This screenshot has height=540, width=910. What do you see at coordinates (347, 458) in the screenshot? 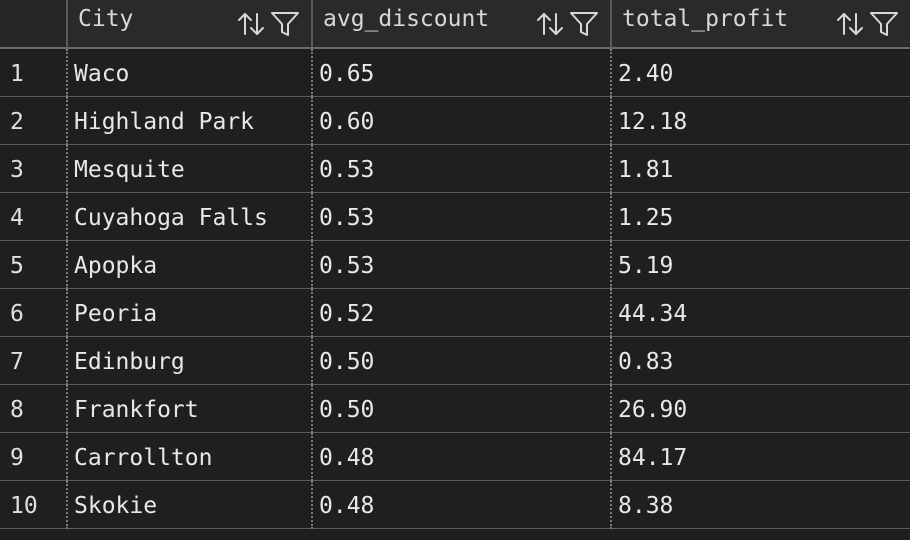
I see `cell-avg-discount-text: 0.48` at bounding box center [347, 458].